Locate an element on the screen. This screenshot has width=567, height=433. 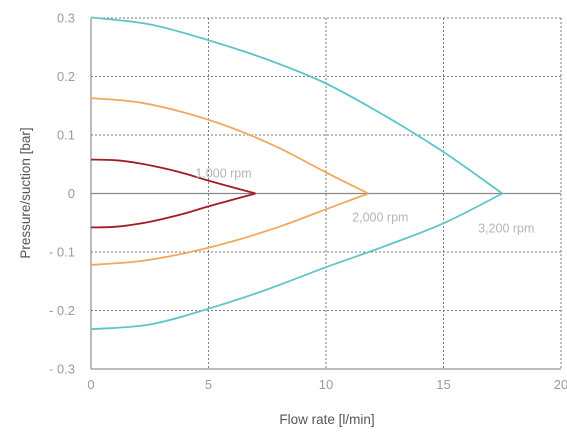
y-tick-label: 0 is located at coordinates (71, 193).